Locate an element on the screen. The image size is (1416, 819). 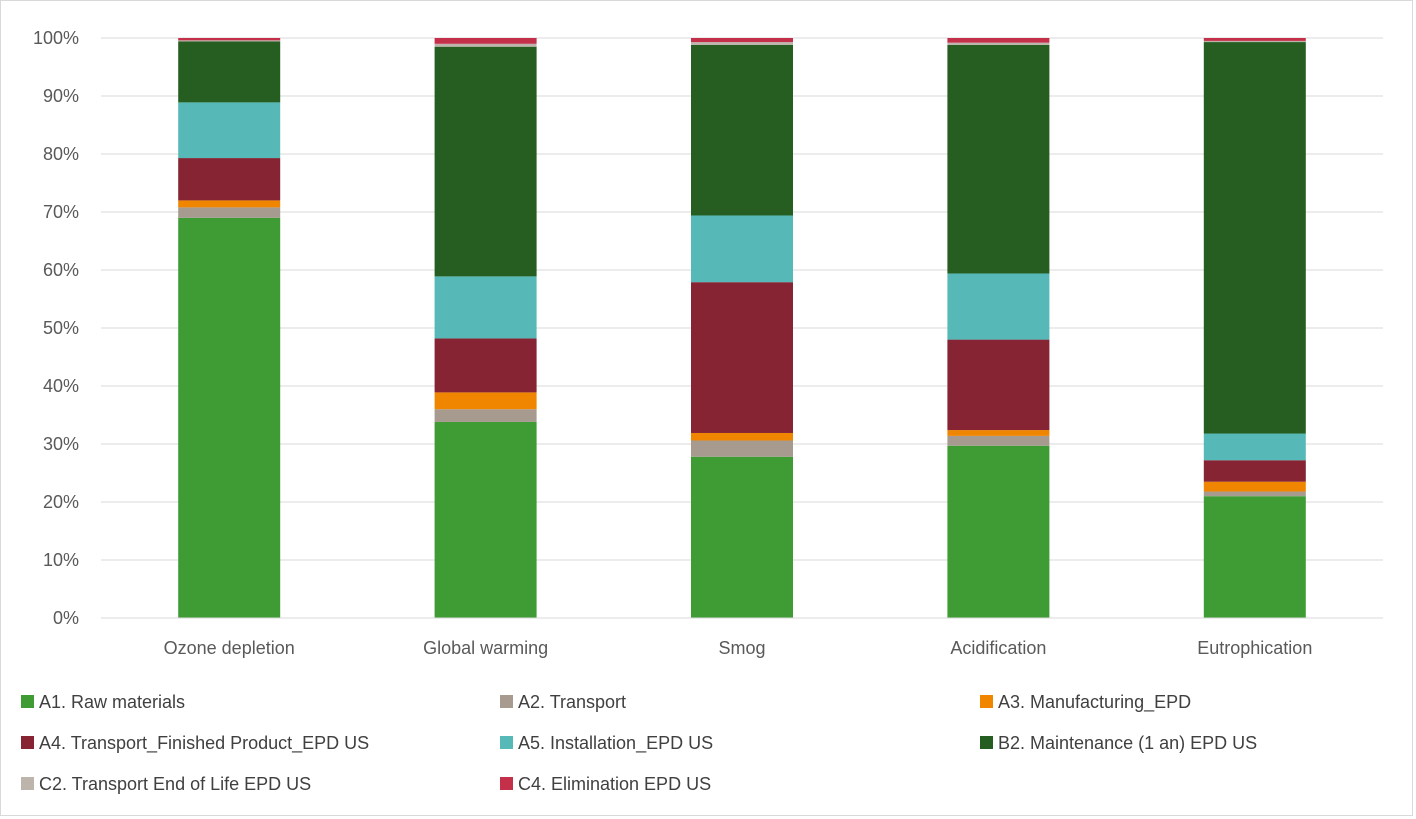
legend-item: A2. Transport is located at coordinates (563, 702).